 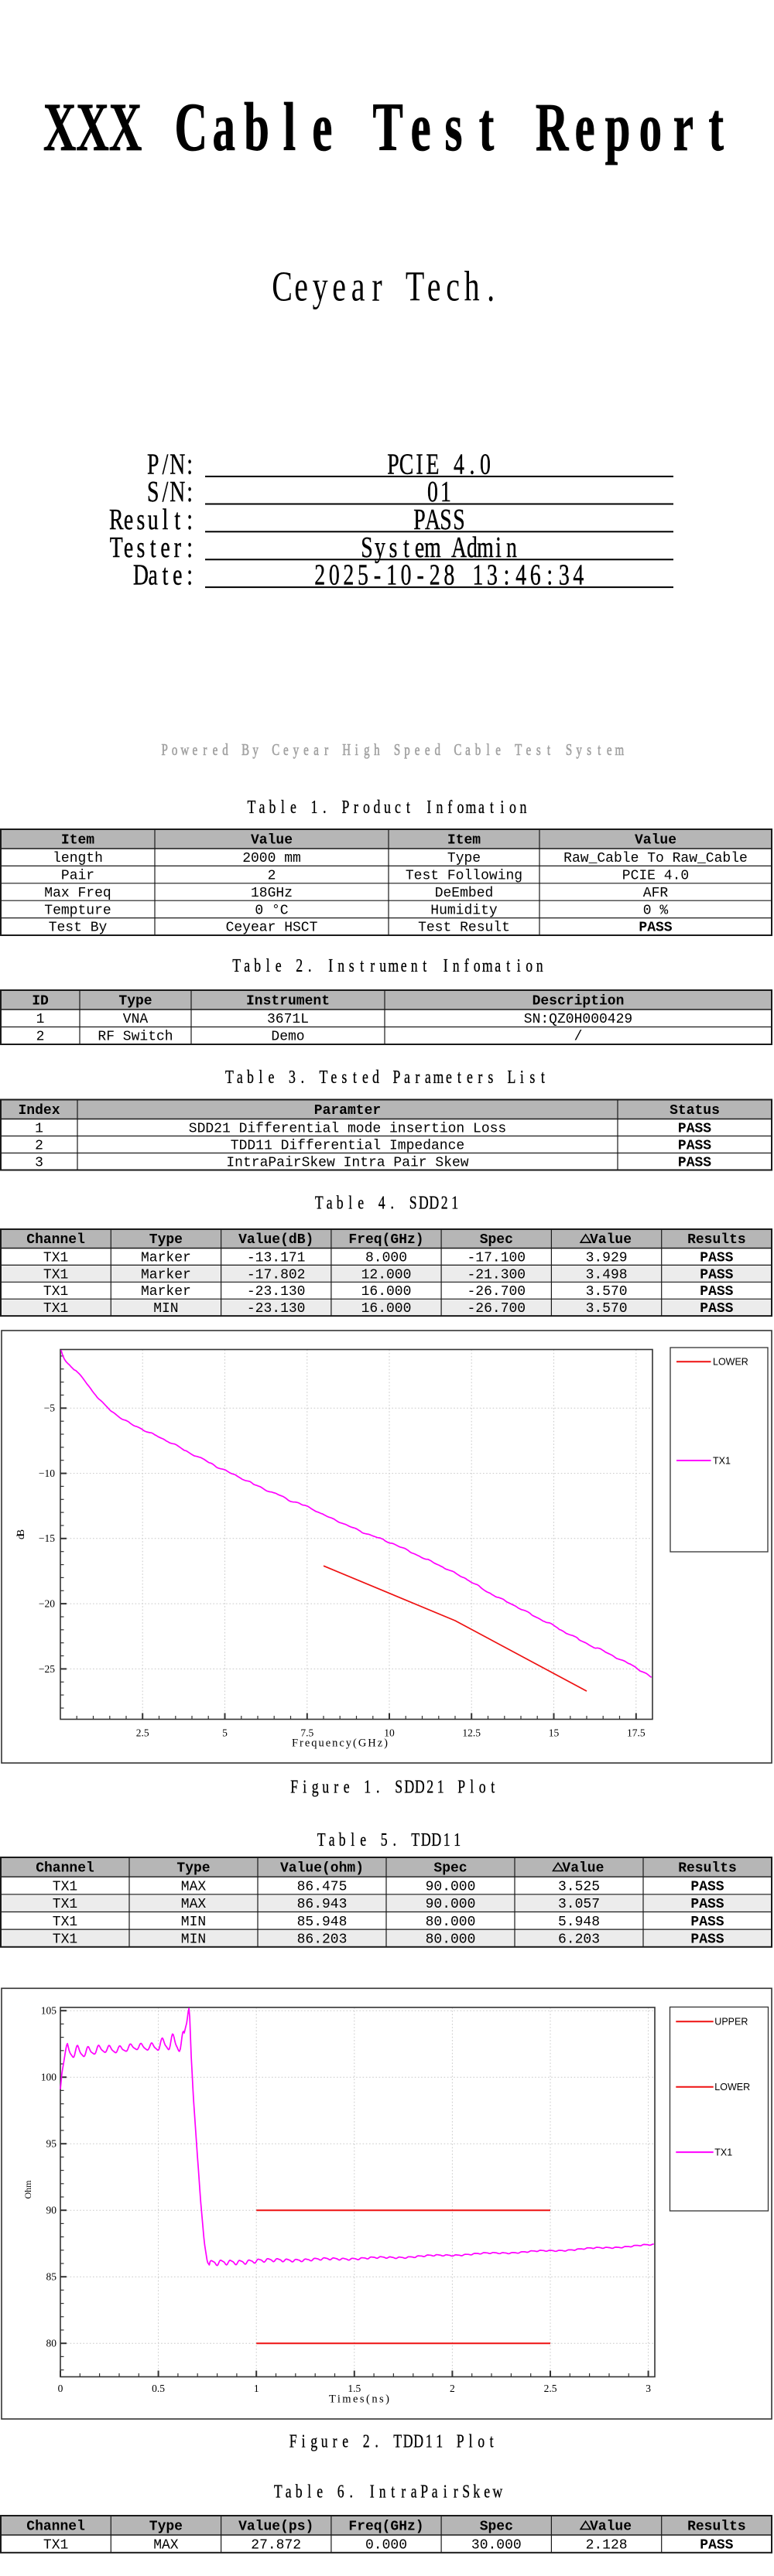 I want to click on svg-text: −20, so click(x=47, y=1604).